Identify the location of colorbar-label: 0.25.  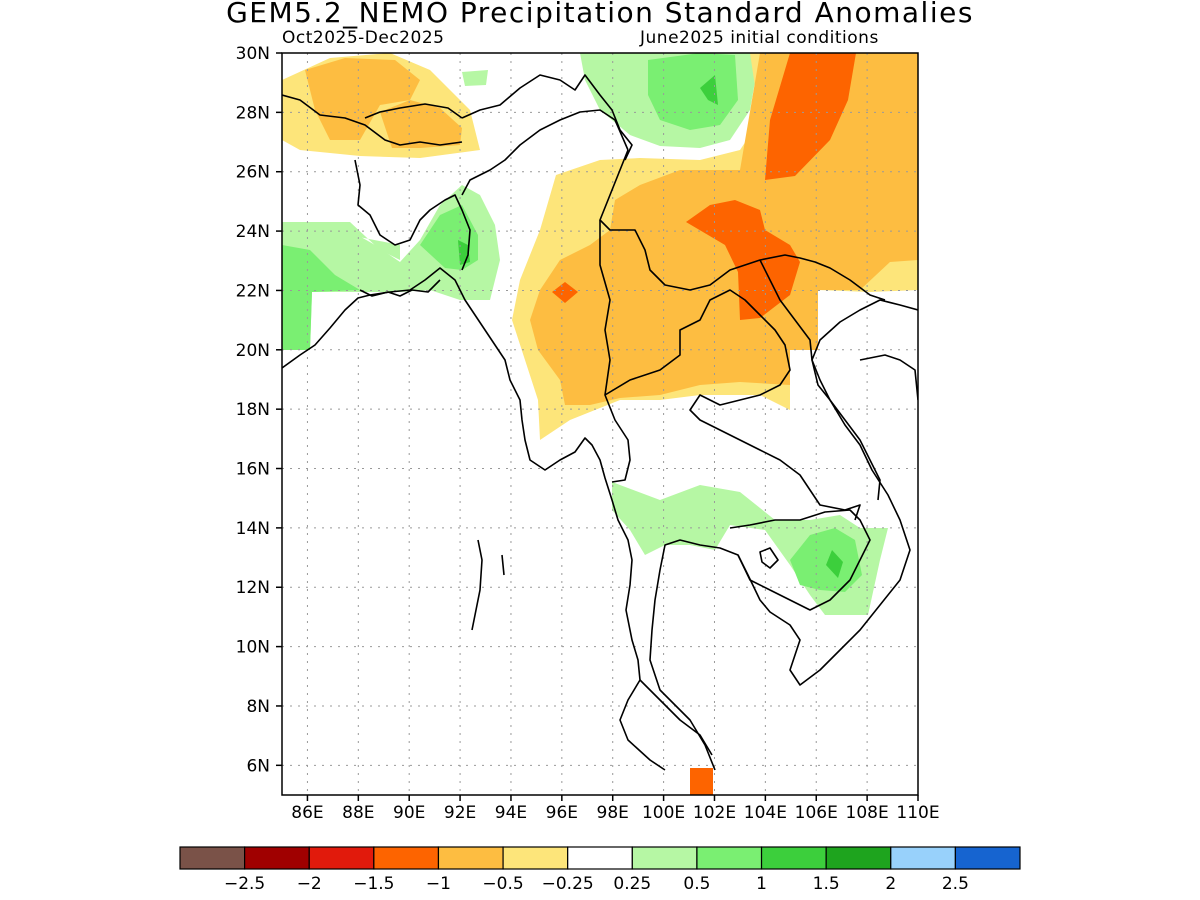
(632, 884).